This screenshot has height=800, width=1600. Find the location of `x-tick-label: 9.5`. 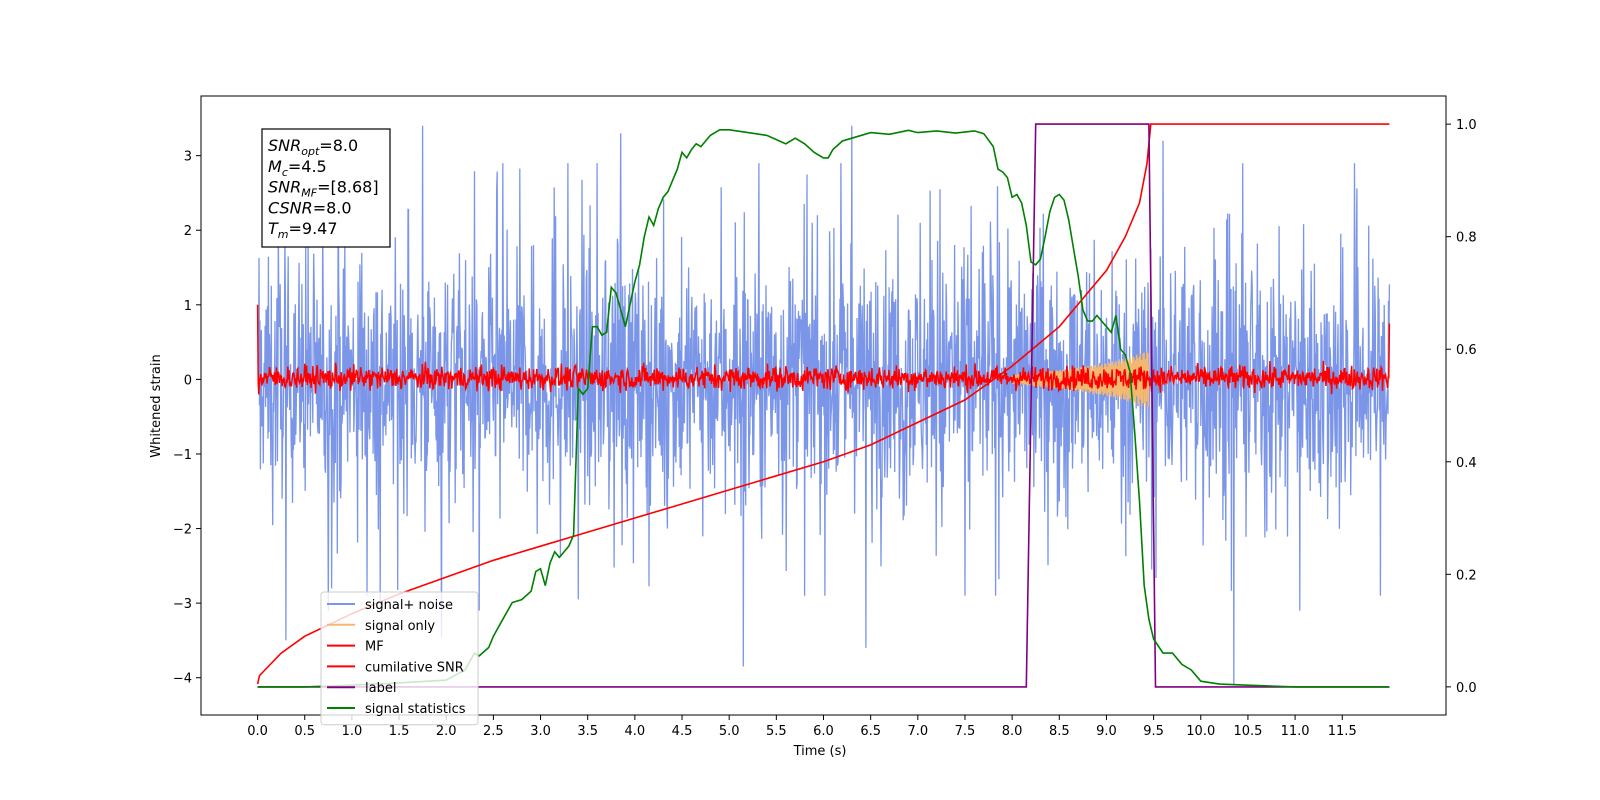

x-tick-label: 9.5 is located at coordinates (1153, 731).